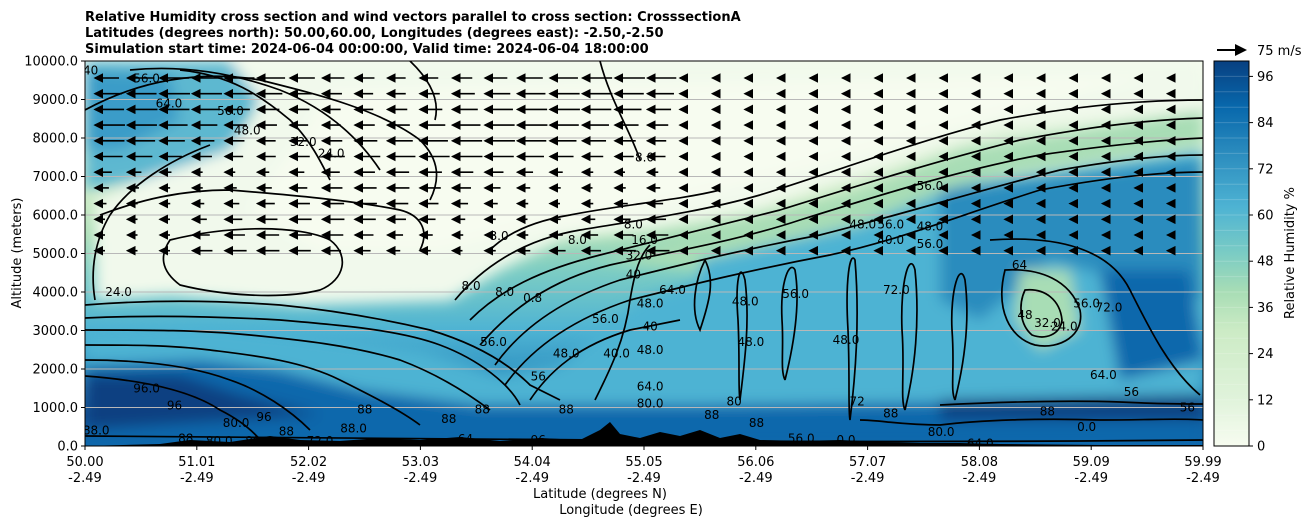 This screenshot has width=1304, height=526. Describe the element at coordinates (84, 462) in the screenshot. I see `x-tick-label-lat: 50.00` at that location.